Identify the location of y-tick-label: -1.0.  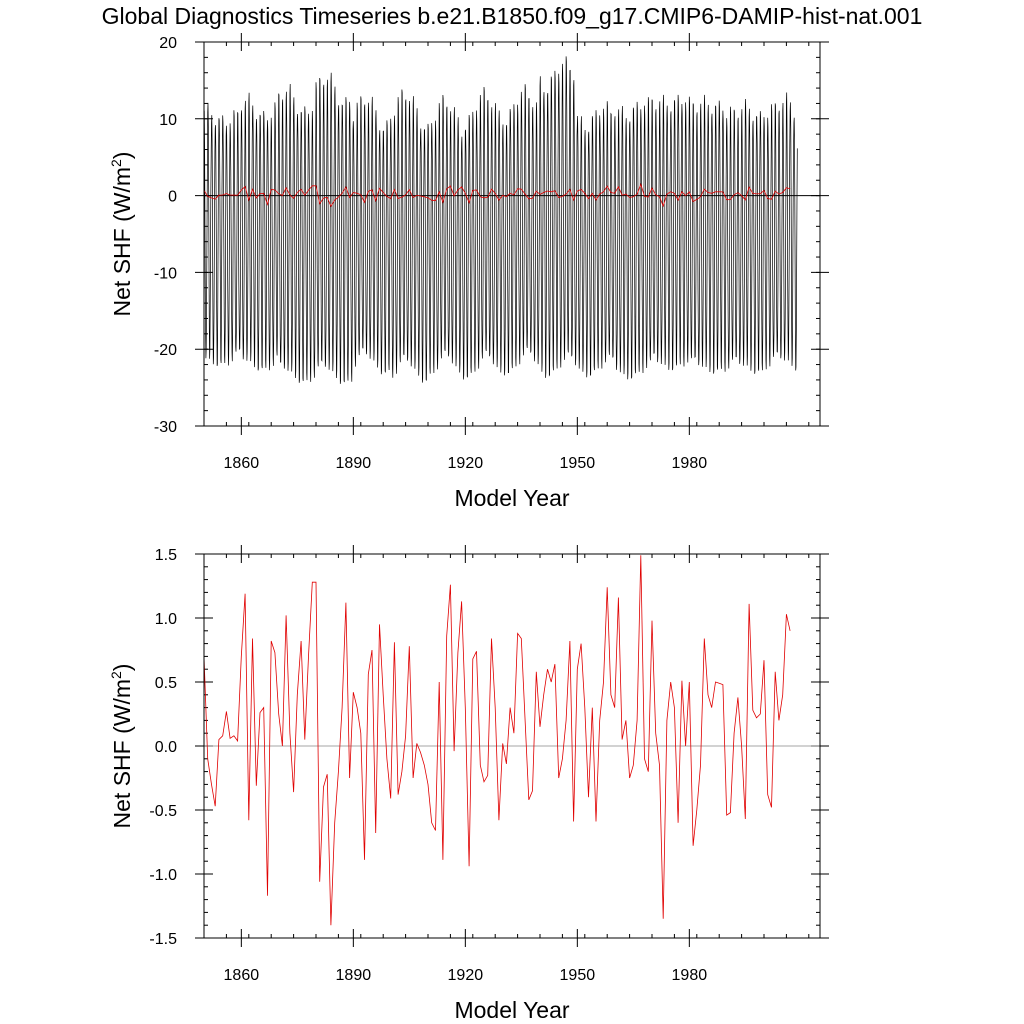
(163, 875).